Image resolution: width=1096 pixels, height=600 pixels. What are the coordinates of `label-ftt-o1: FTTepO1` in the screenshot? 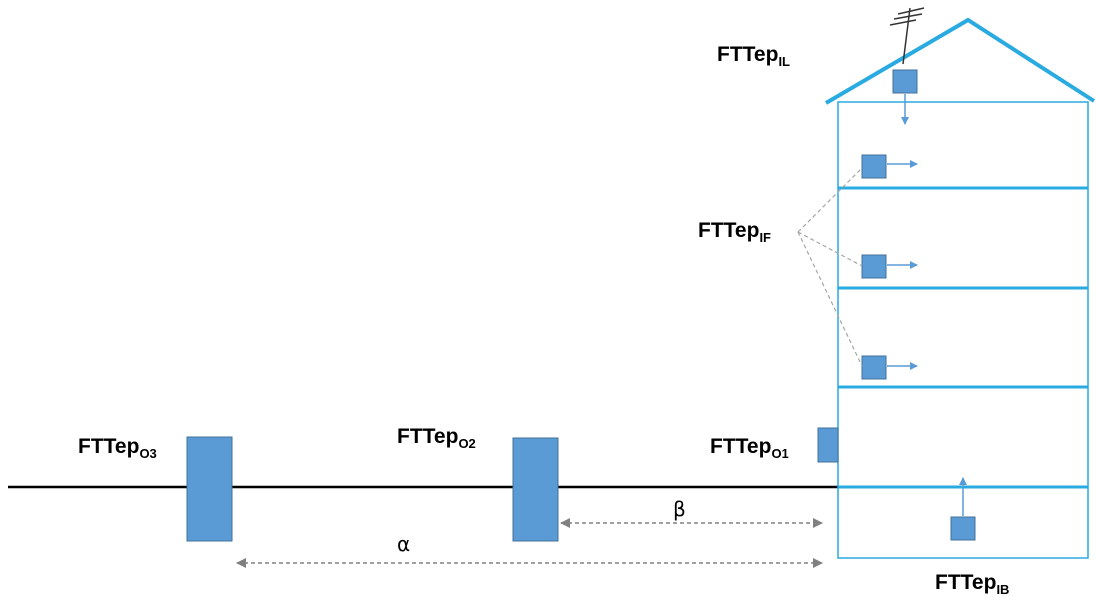 It's located at (749, 448).